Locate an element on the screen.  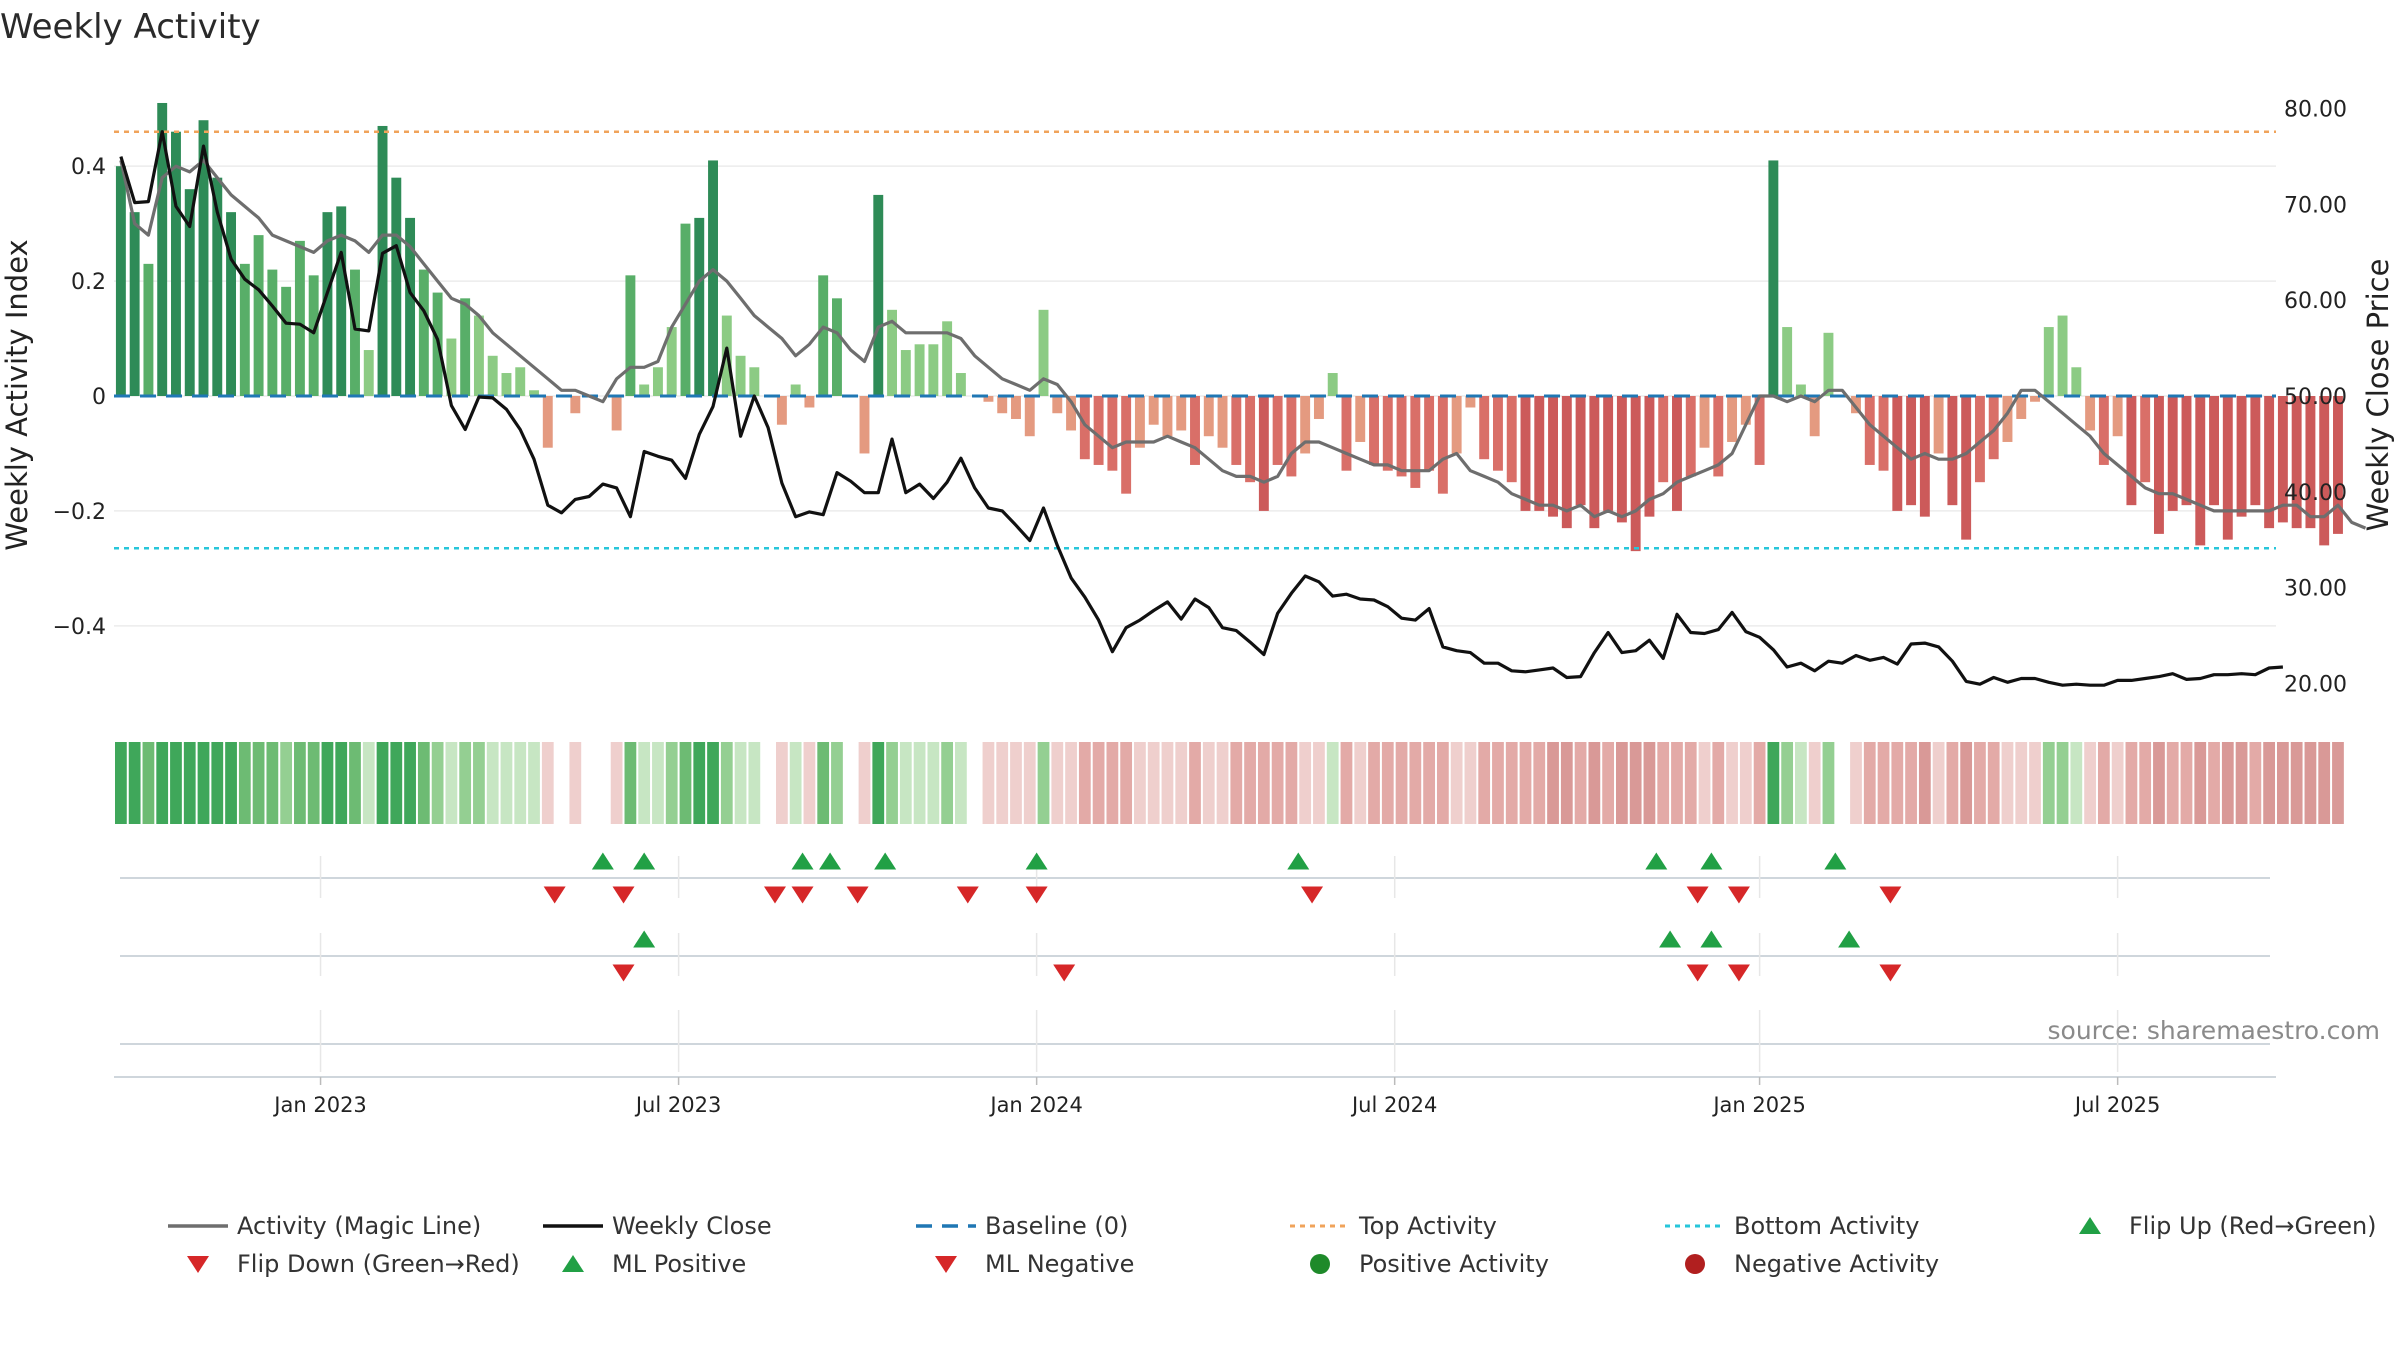
flip-down-marker is located at coordinates (1697, 973).